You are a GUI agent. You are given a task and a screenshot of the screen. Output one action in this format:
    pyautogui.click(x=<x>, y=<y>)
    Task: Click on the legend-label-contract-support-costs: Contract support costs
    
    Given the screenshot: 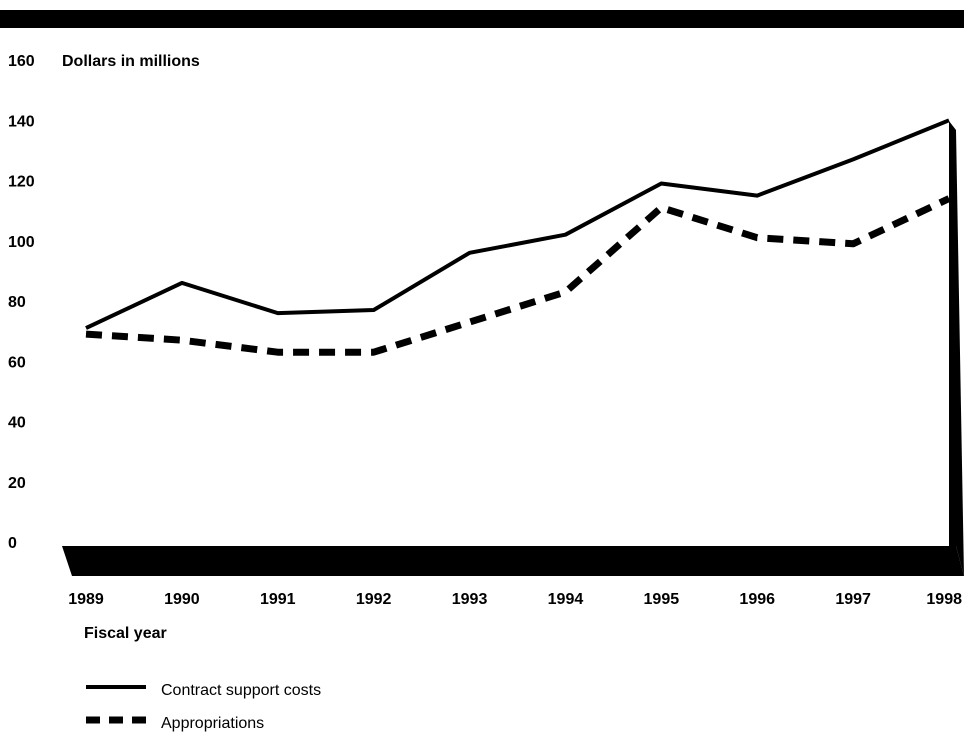 What is the action you would take?
    pyautogui.click(x=241, y=690)
    